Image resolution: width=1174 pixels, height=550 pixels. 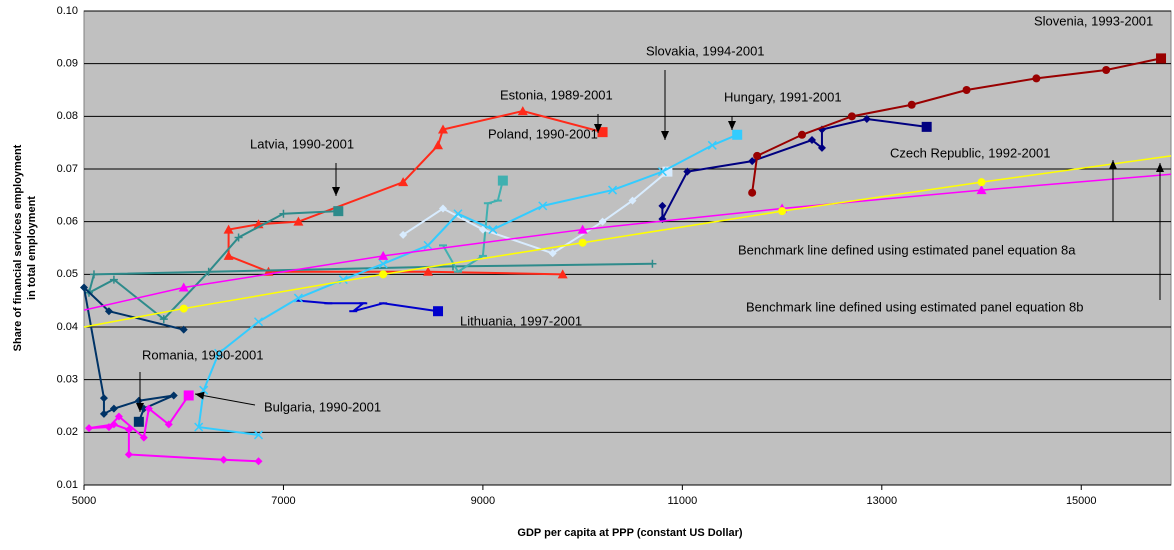 What do you see at coordinates (67, 485) in the screenshot?
I see `y-tick-label: 0.01` at bounding box center [67, 485].